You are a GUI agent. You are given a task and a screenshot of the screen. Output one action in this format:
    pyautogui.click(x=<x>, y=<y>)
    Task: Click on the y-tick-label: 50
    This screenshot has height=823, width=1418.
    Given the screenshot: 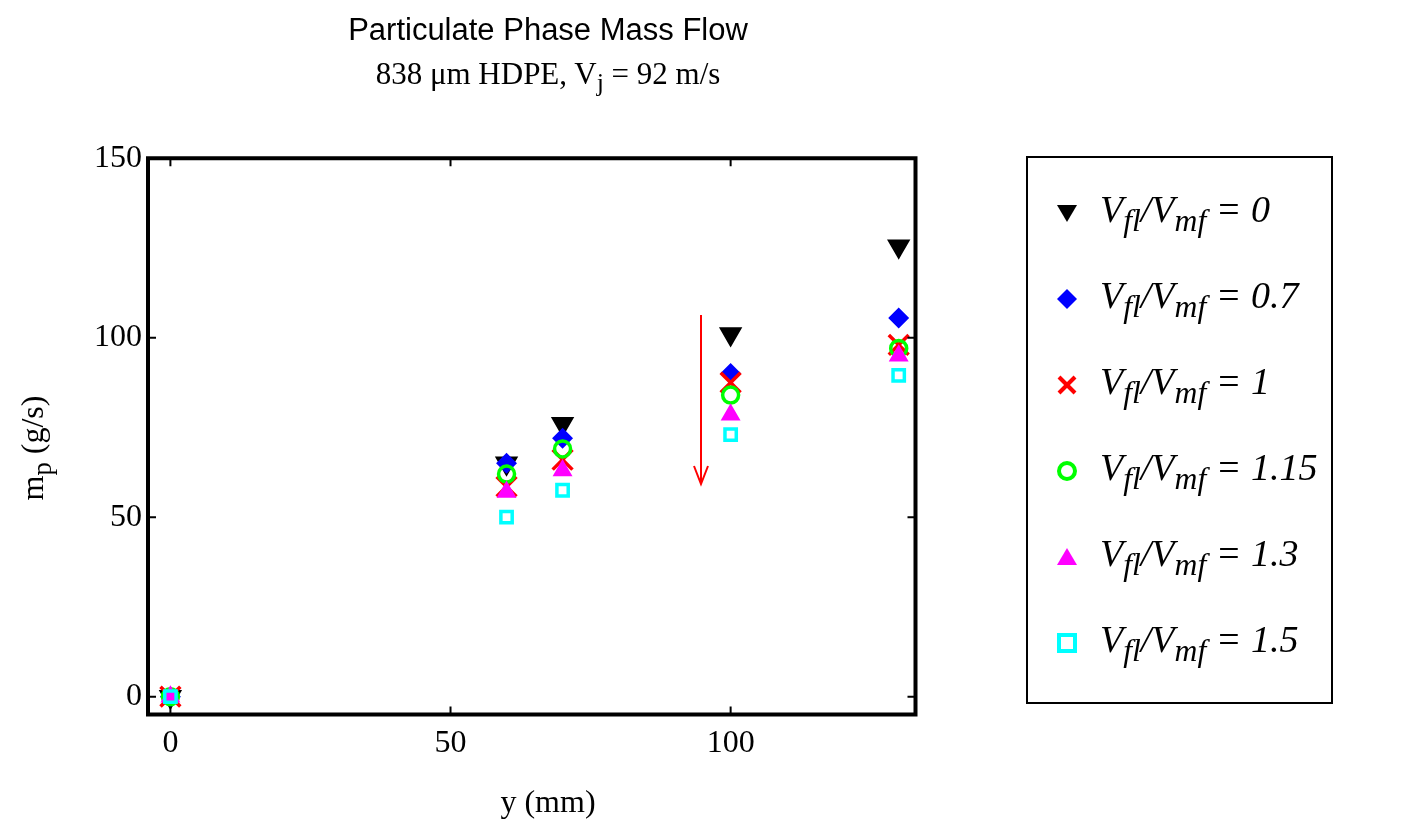 What is the action you would take?
    pyautogui.click(x=126, y=514)
    